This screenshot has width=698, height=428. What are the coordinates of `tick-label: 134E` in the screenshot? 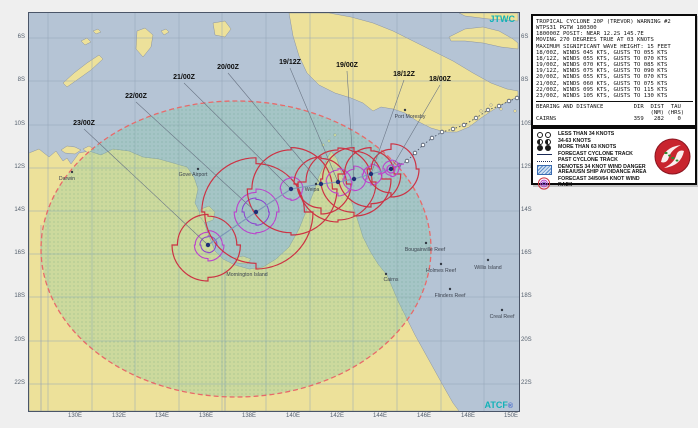 It's located at (161, 416).